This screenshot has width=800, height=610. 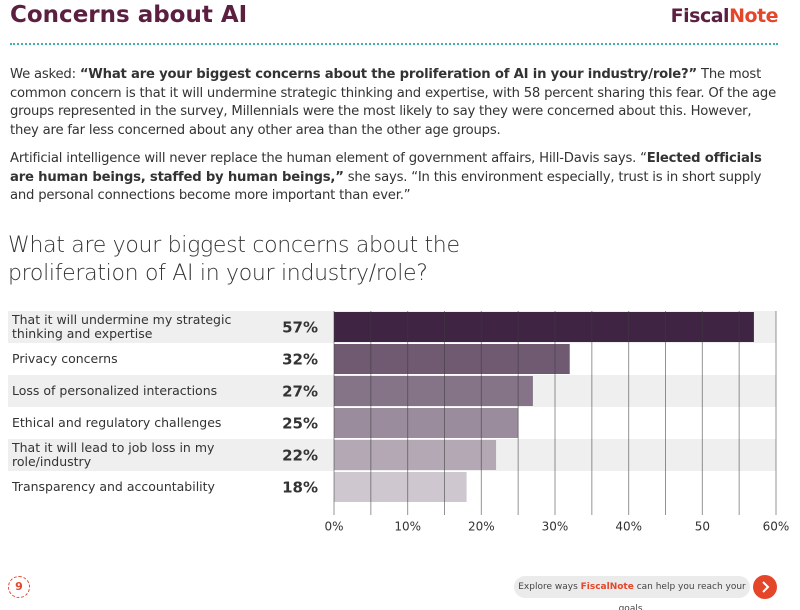 I want to click on x-tick-label: 50, so click(x=702, y=527).